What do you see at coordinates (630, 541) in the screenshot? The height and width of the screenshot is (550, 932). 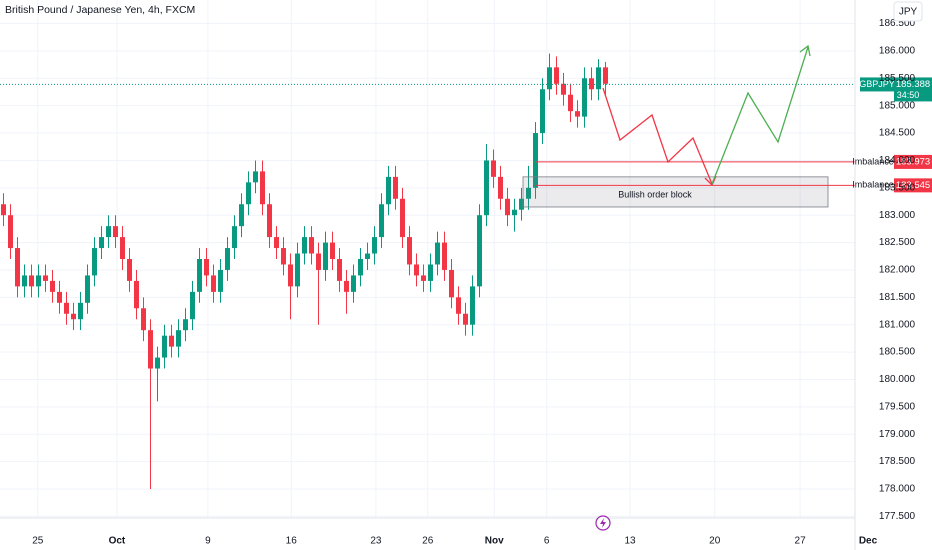 I see `x-tick-label: 13` at bounding box center [630, 541].